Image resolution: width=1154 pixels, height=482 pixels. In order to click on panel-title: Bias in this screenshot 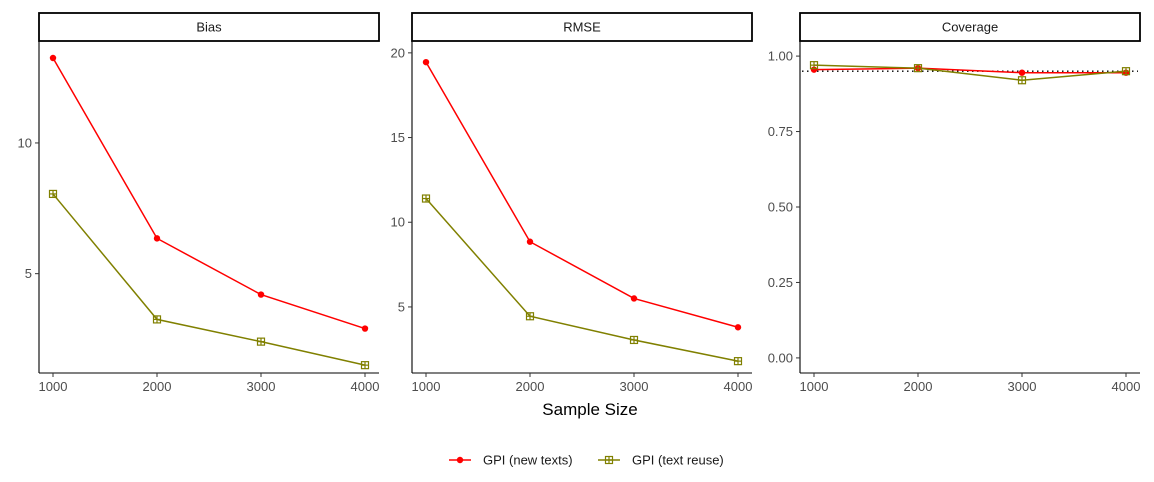, I will do `click(209, 27)`.